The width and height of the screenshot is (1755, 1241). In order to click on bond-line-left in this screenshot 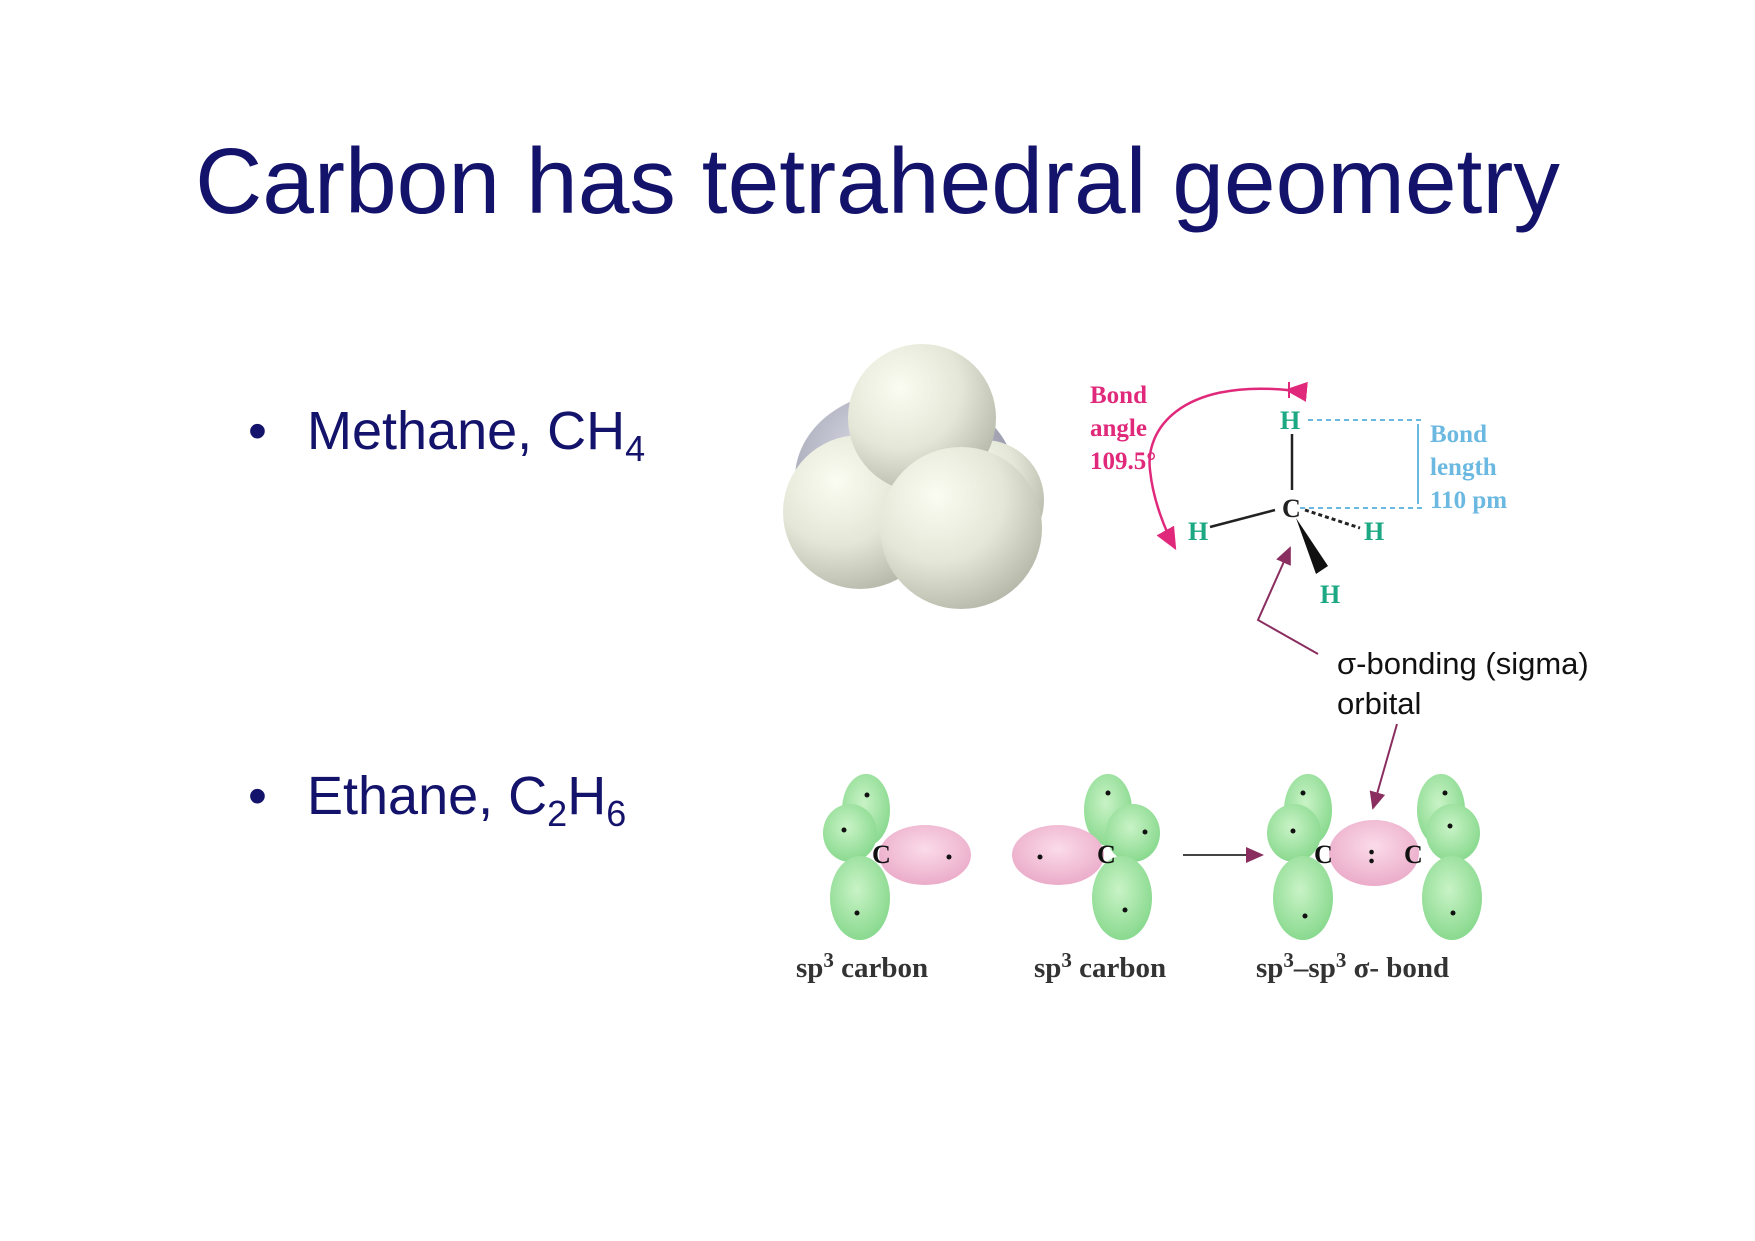, I will do `click(1242, 518)`.